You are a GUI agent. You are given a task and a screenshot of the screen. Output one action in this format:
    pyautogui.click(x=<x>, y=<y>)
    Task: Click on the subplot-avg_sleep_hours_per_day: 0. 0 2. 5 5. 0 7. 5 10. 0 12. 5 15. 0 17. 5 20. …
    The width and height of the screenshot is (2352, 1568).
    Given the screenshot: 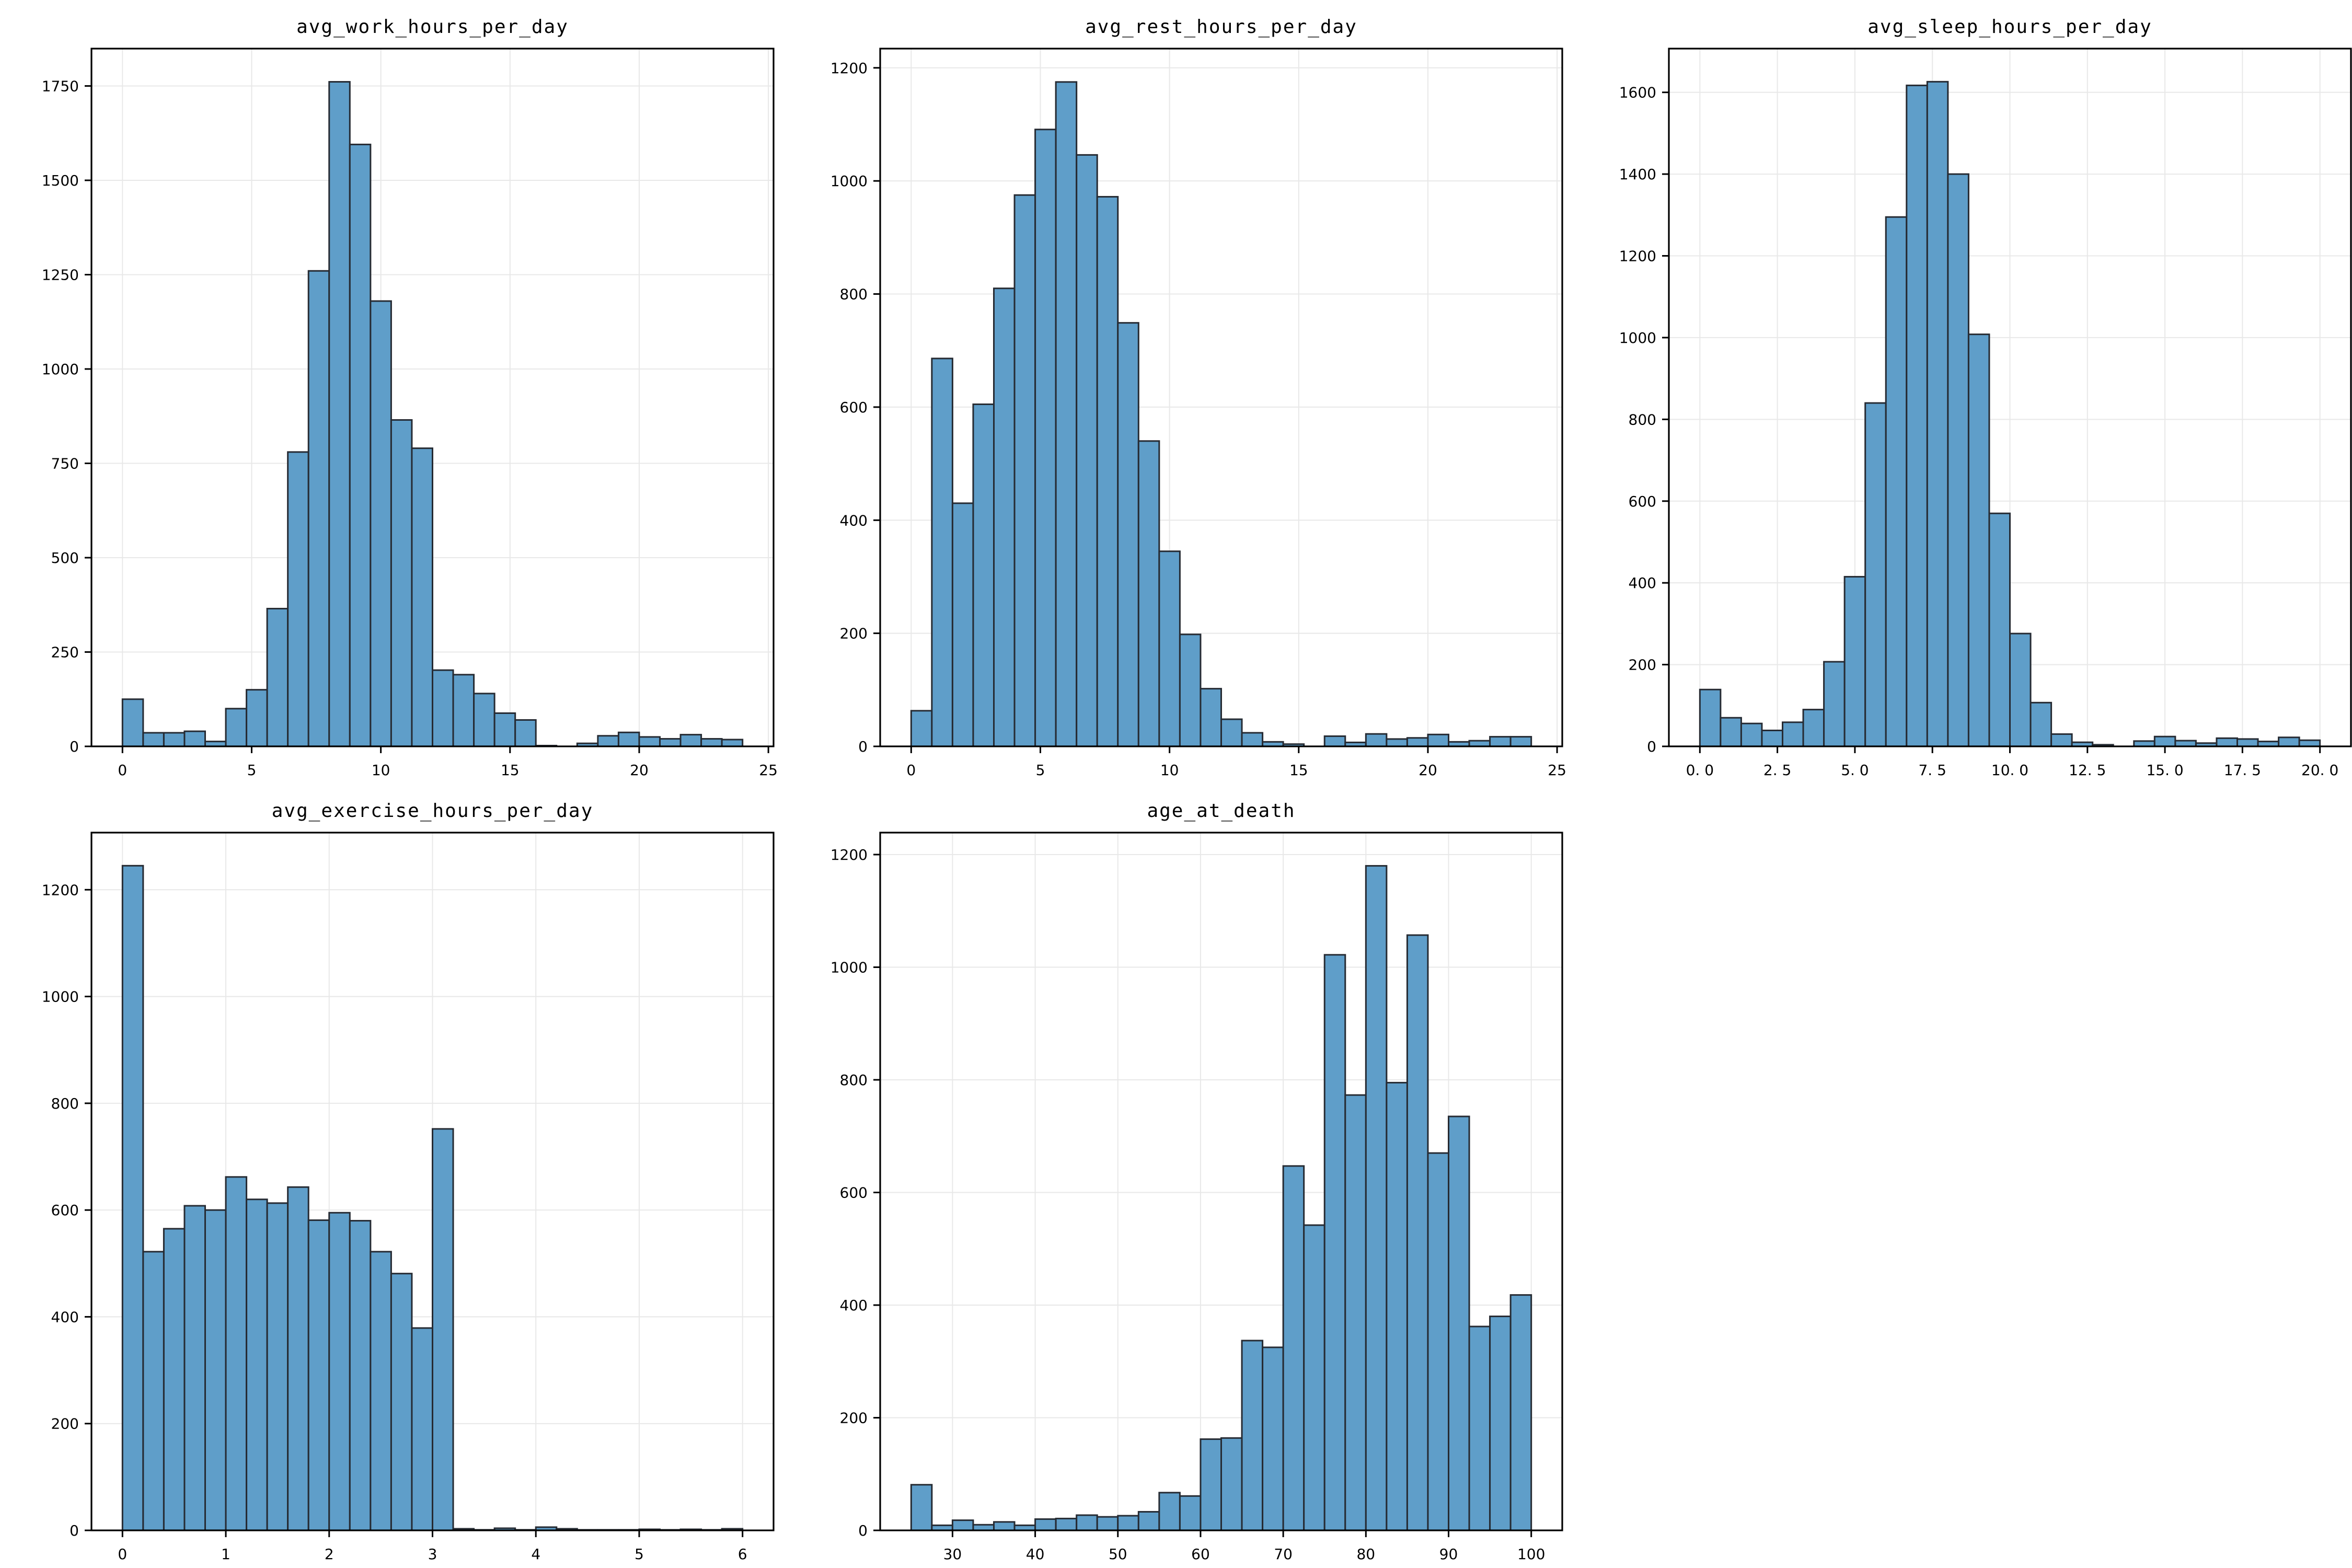 What is the action you would take?
    pyautogui.click(x=1985, y=413)
    